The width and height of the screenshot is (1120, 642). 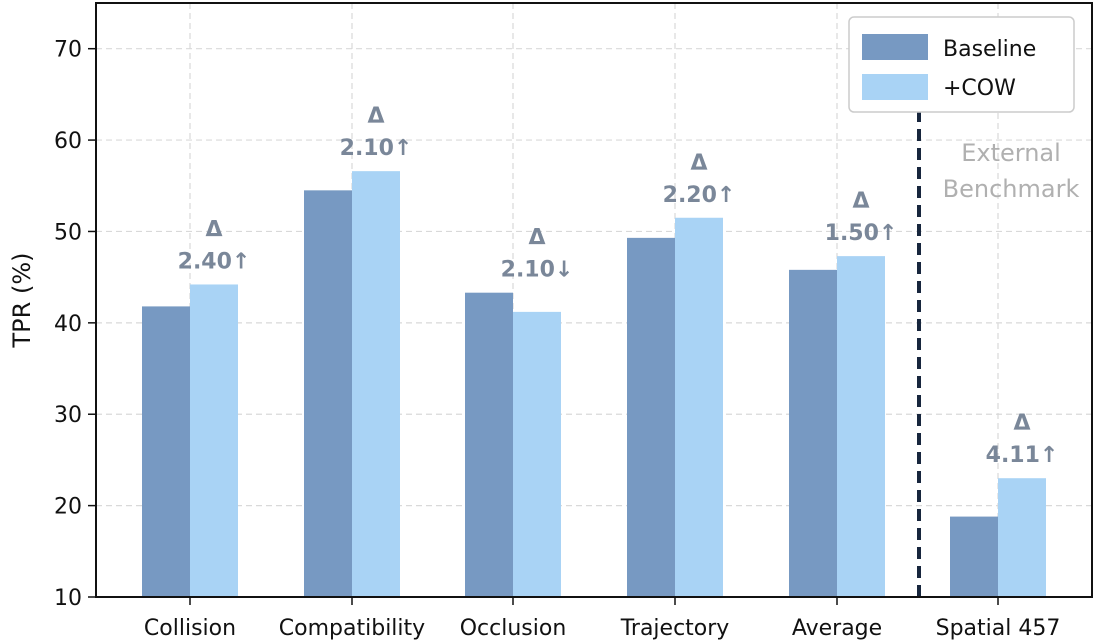 I want to click on x-tick-label: Spatial 457, so click(x=998, y=628).